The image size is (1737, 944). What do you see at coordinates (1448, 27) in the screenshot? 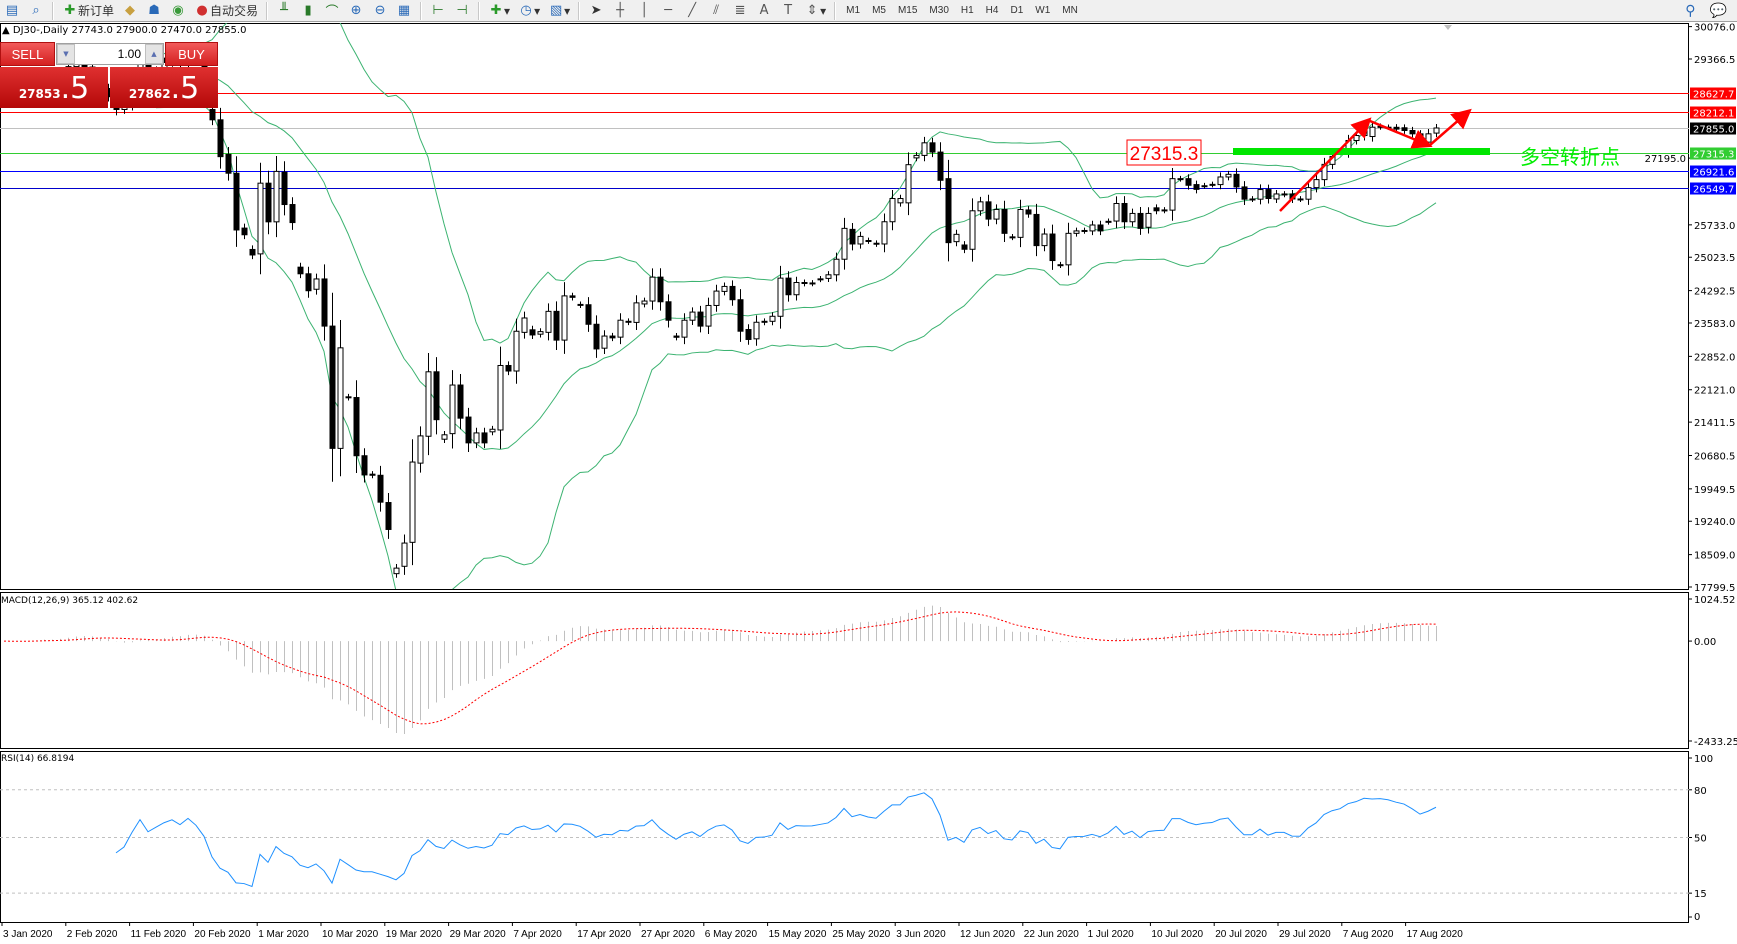
I see `shift-marker-icon` at bounding box center [1448, 27].